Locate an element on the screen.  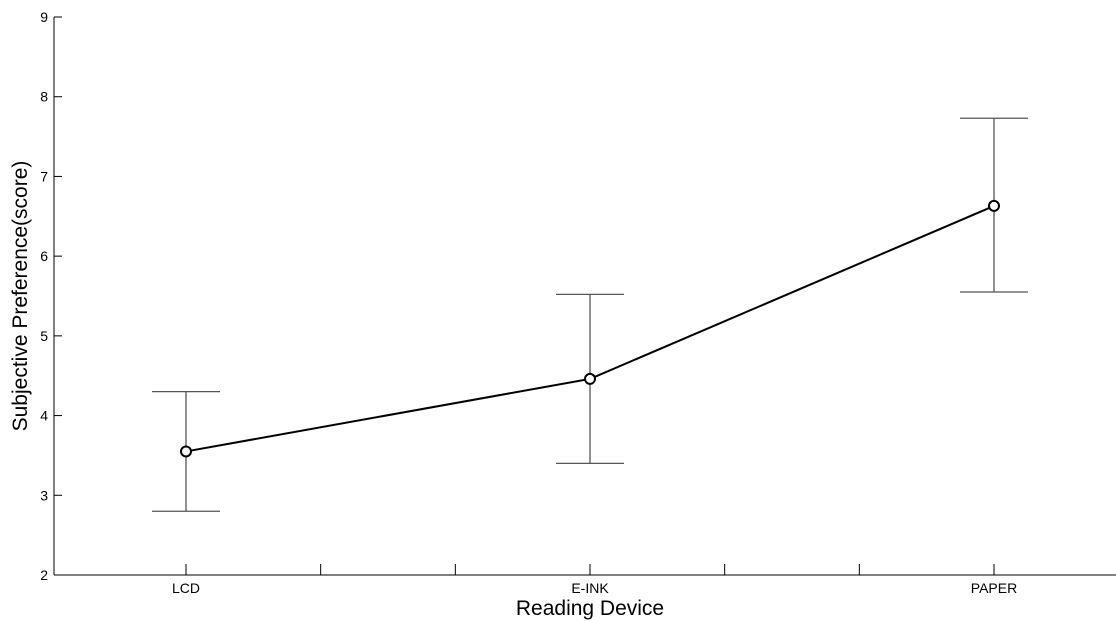
x-ticks: LCD E-INK PAPER is located at coordinates (594, 580).